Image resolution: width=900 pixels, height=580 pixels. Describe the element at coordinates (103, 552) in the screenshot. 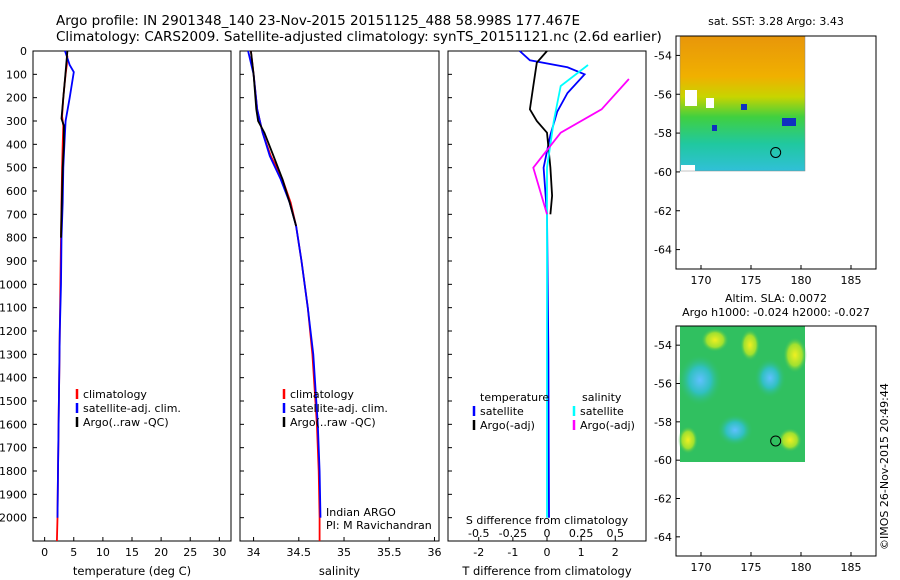

I see `x-tick-label: 10` at that location.